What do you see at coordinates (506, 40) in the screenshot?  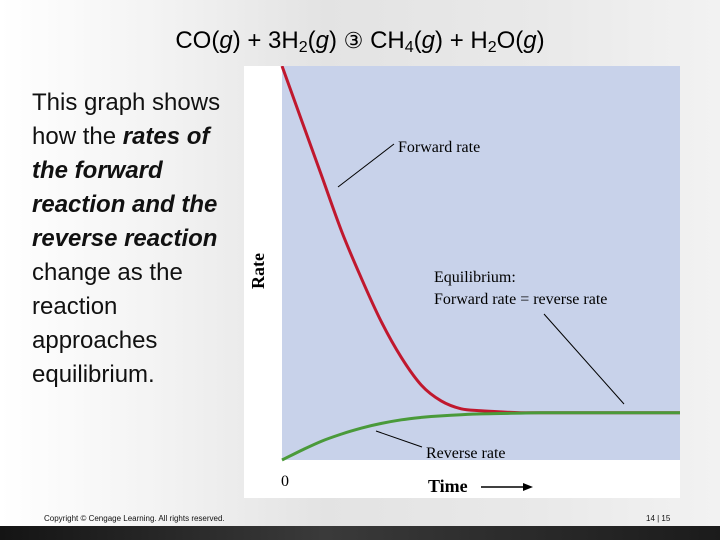 I see `title-h2o-o: O` at bounding box center [506, 40].